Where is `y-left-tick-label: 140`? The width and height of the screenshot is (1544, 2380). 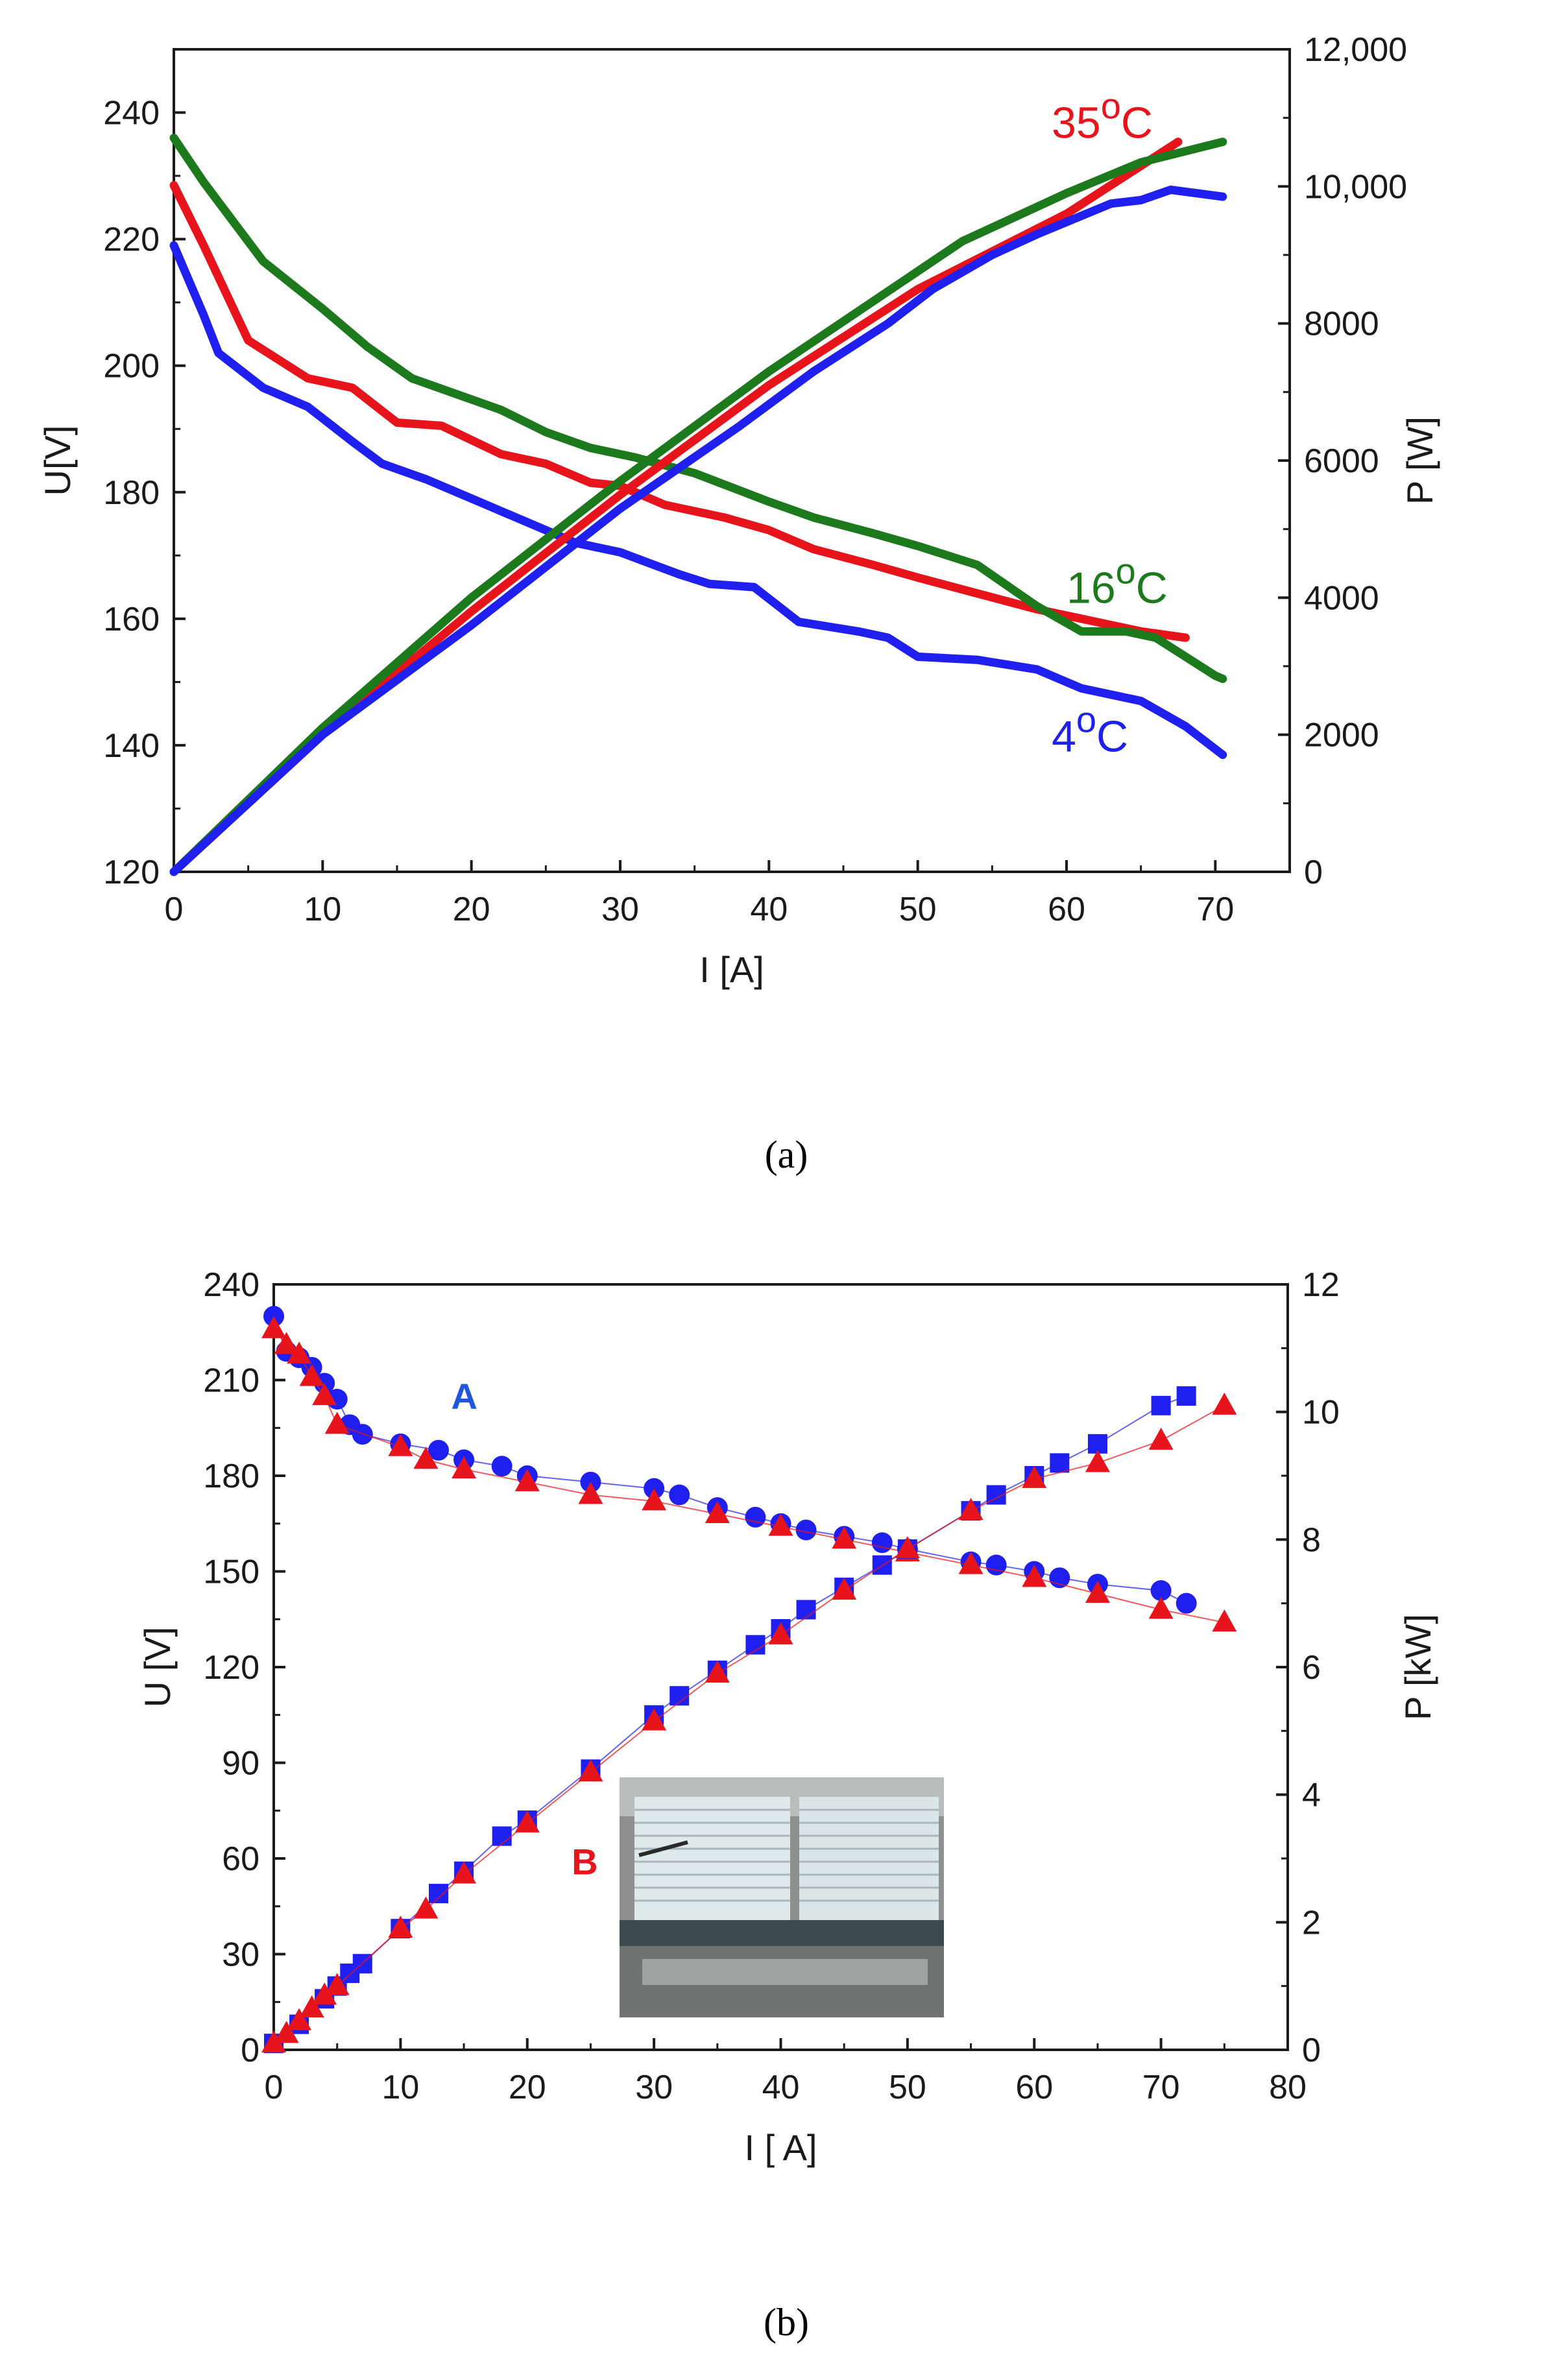 y-left-tick-label: 140 is located at coordinates (131, 746).